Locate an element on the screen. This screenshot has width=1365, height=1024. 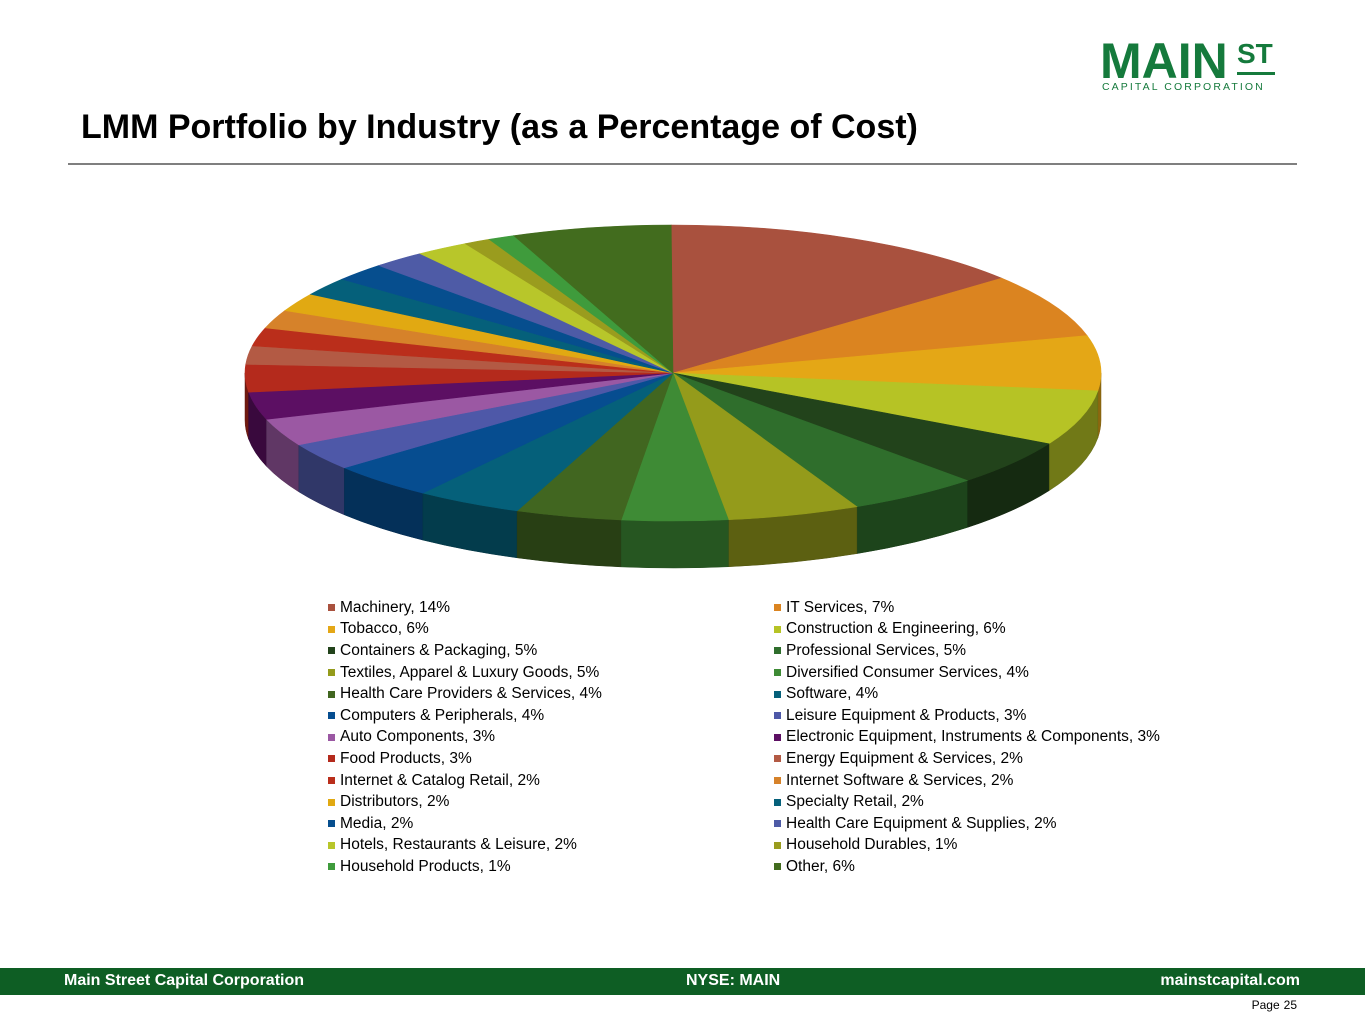
legend-item: Internet & Catalog Retail, 2% is located at coordinates (551, 781).